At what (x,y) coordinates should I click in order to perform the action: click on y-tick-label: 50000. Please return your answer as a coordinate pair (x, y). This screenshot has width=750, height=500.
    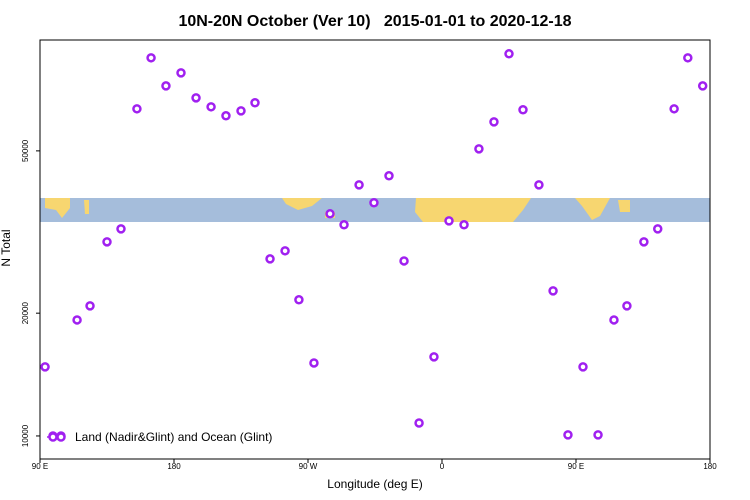
    Looking at the image, I should click on (25, 150).